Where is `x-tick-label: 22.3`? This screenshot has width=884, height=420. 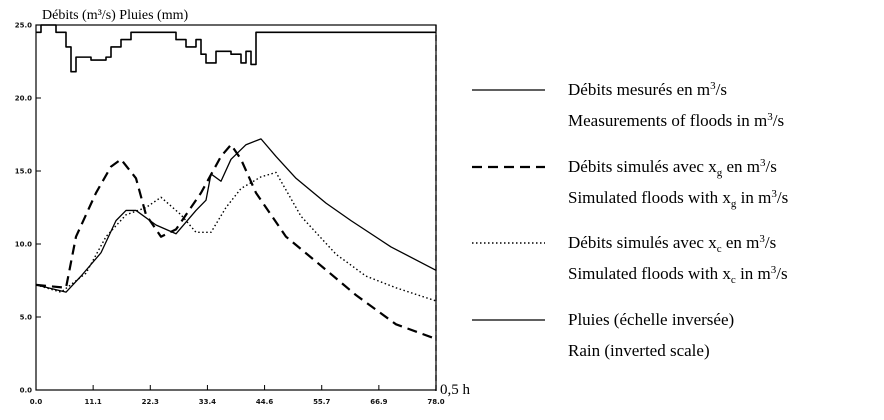 x-tick-label: 22.3 is located at coordinates (150, 402).